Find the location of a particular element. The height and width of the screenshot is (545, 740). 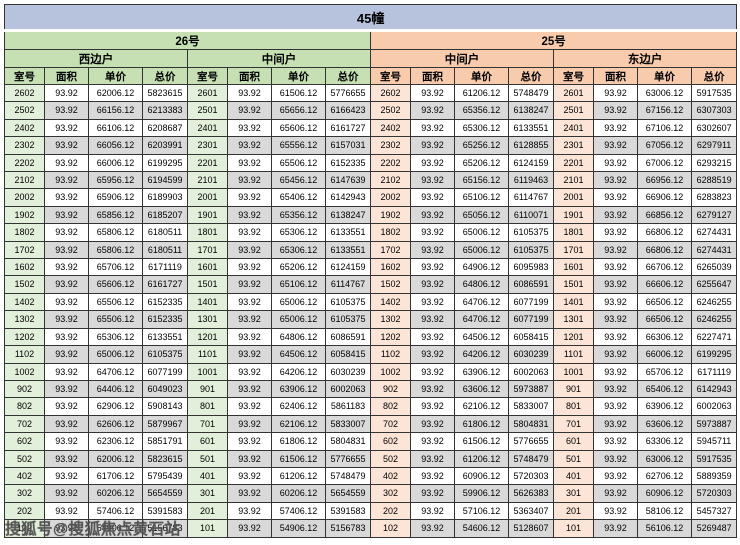

cell-room: 2202 is located at coordinates (390, 163).